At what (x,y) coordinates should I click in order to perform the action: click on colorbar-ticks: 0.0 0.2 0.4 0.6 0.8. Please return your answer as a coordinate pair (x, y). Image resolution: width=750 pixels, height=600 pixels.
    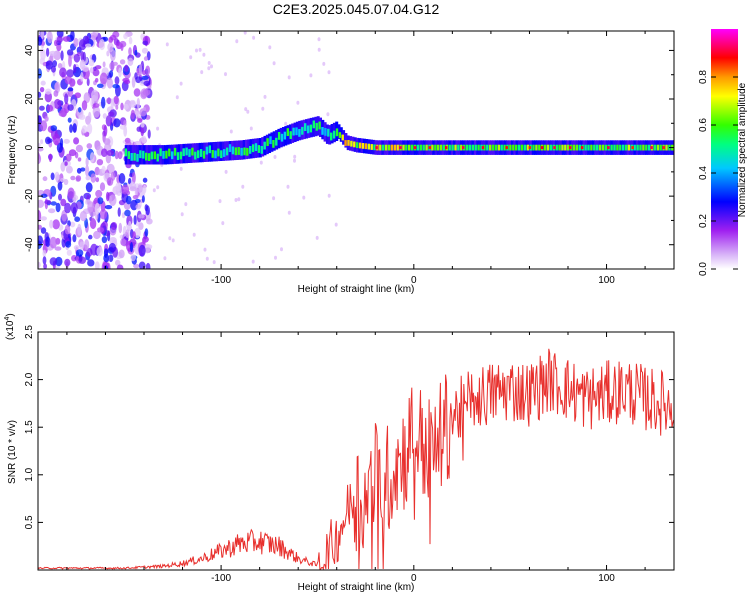
    Looking at the image, I should click on (718, 173).